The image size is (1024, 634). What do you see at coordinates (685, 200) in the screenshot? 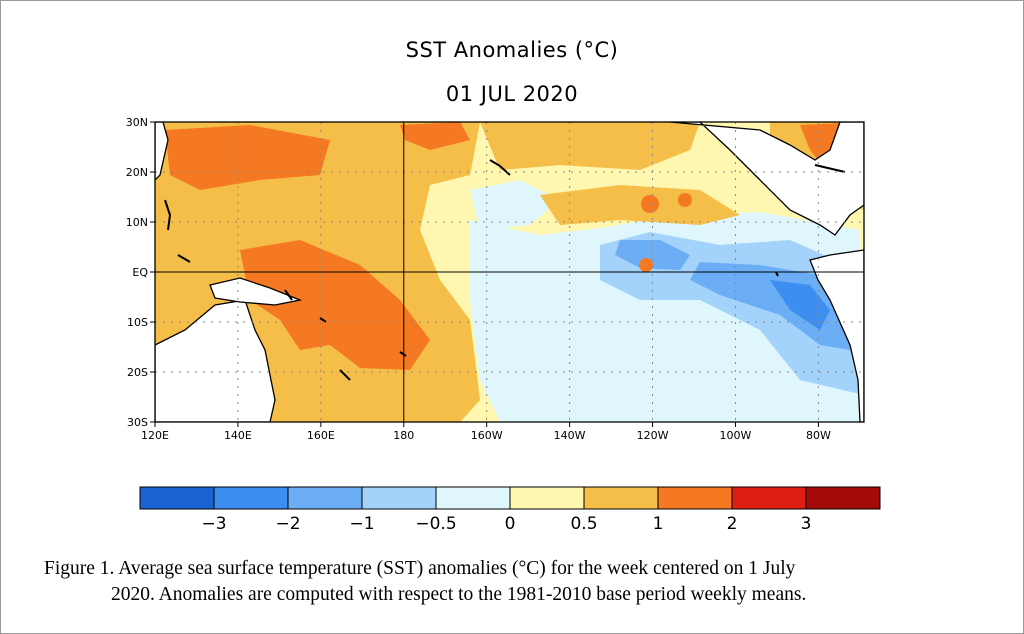
I see `anomaly-warm2-spot-b` at bounding box center [685, 200].